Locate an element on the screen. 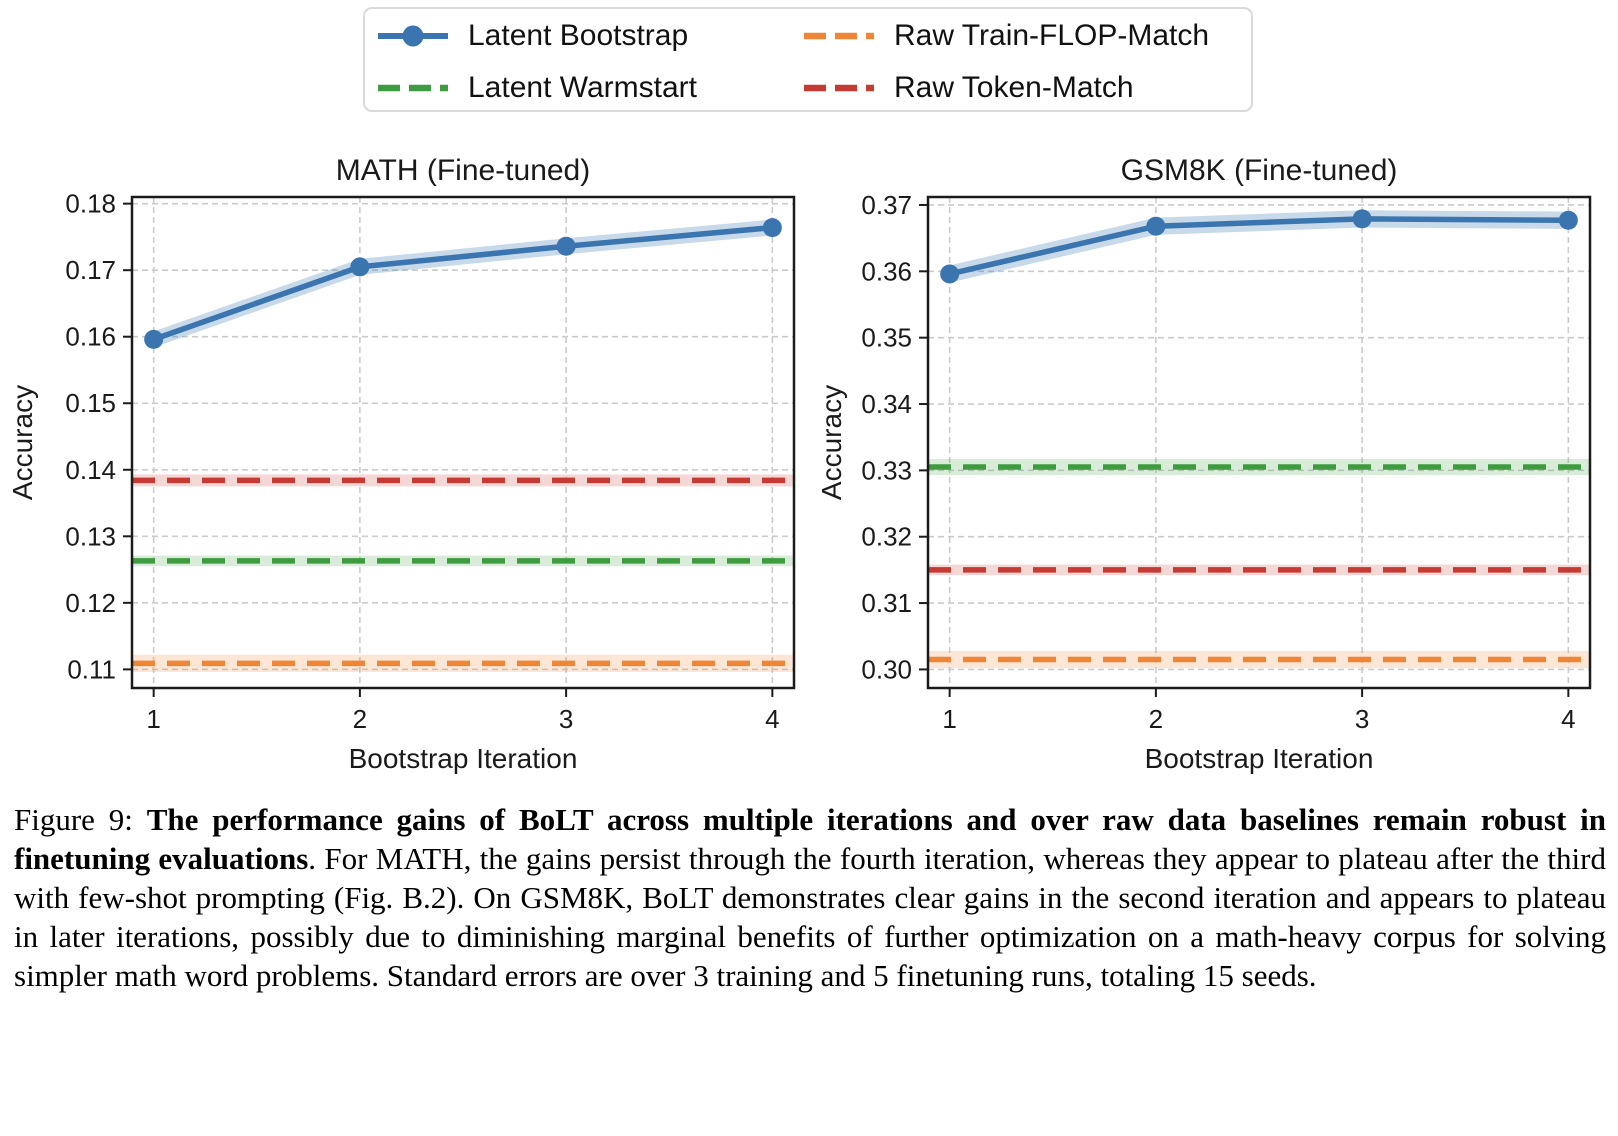 This screenshot has height=1136, width=1618. y-tick-label: 0.30 is located at coordinates (886, 669).